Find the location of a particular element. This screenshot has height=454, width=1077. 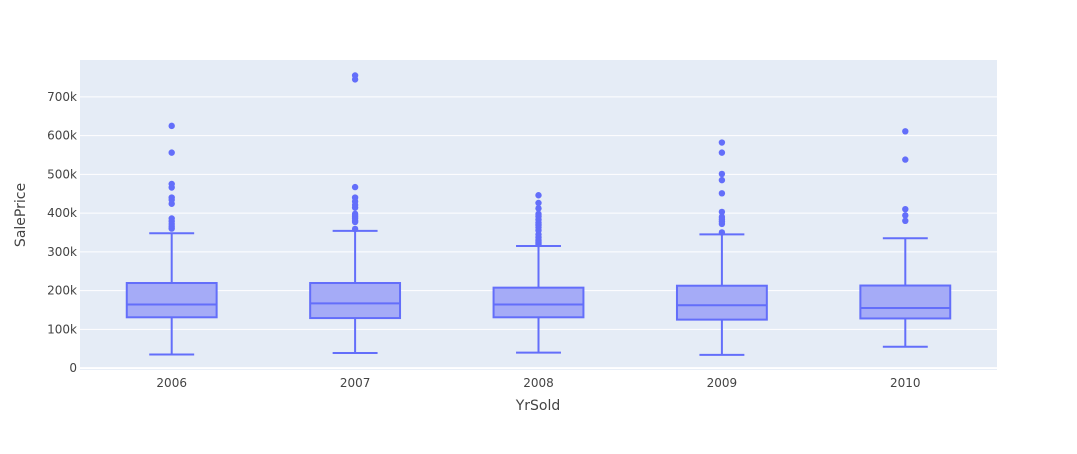

box-group-2006 is located at coordinates (171, 239).